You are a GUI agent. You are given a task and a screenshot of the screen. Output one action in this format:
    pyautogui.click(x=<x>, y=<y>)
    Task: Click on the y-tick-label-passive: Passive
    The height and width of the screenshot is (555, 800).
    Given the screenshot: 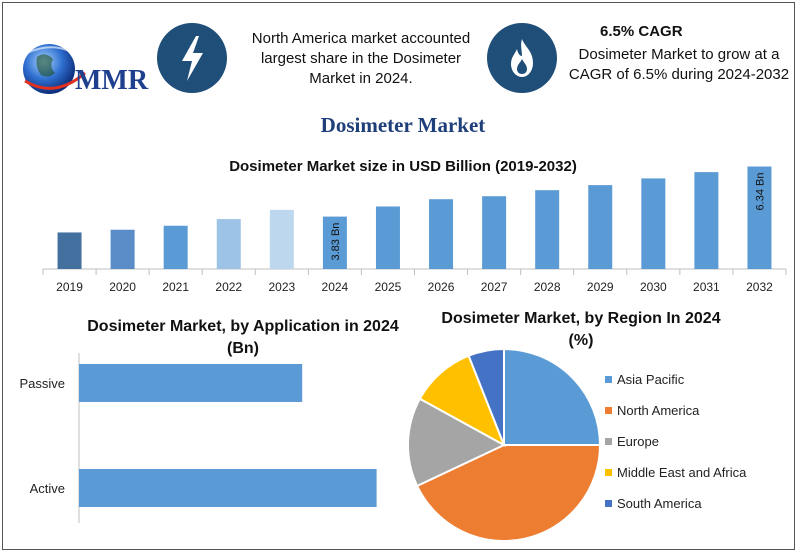 What is the action you would take?
    pyautogui.click(x=42, y=383)
    